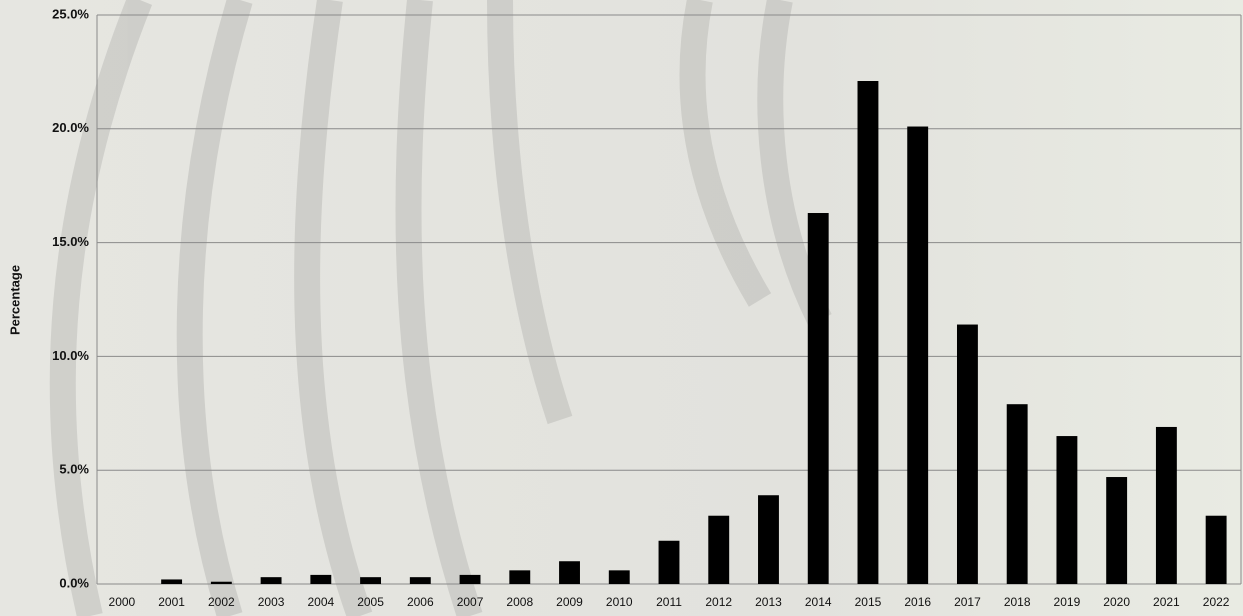 This screenshot has width=1243, height=616. I want to click on x-tick-label: 2013, so click(768, 602).